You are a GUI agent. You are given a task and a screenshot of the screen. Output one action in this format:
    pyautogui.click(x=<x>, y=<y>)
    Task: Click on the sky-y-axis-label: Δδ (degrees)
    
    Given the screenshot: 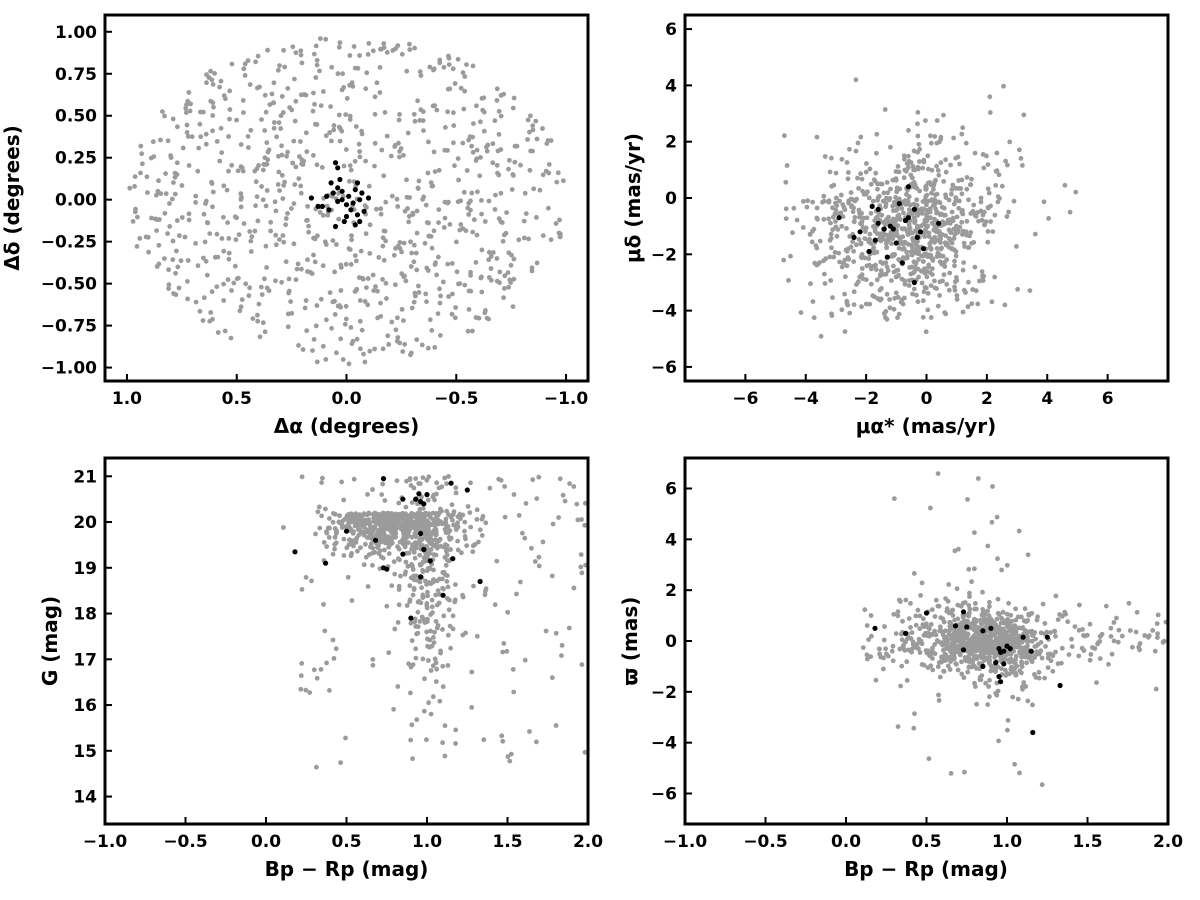 What is the action you would take?
    pyautogui.click(x=12, y=198)
    